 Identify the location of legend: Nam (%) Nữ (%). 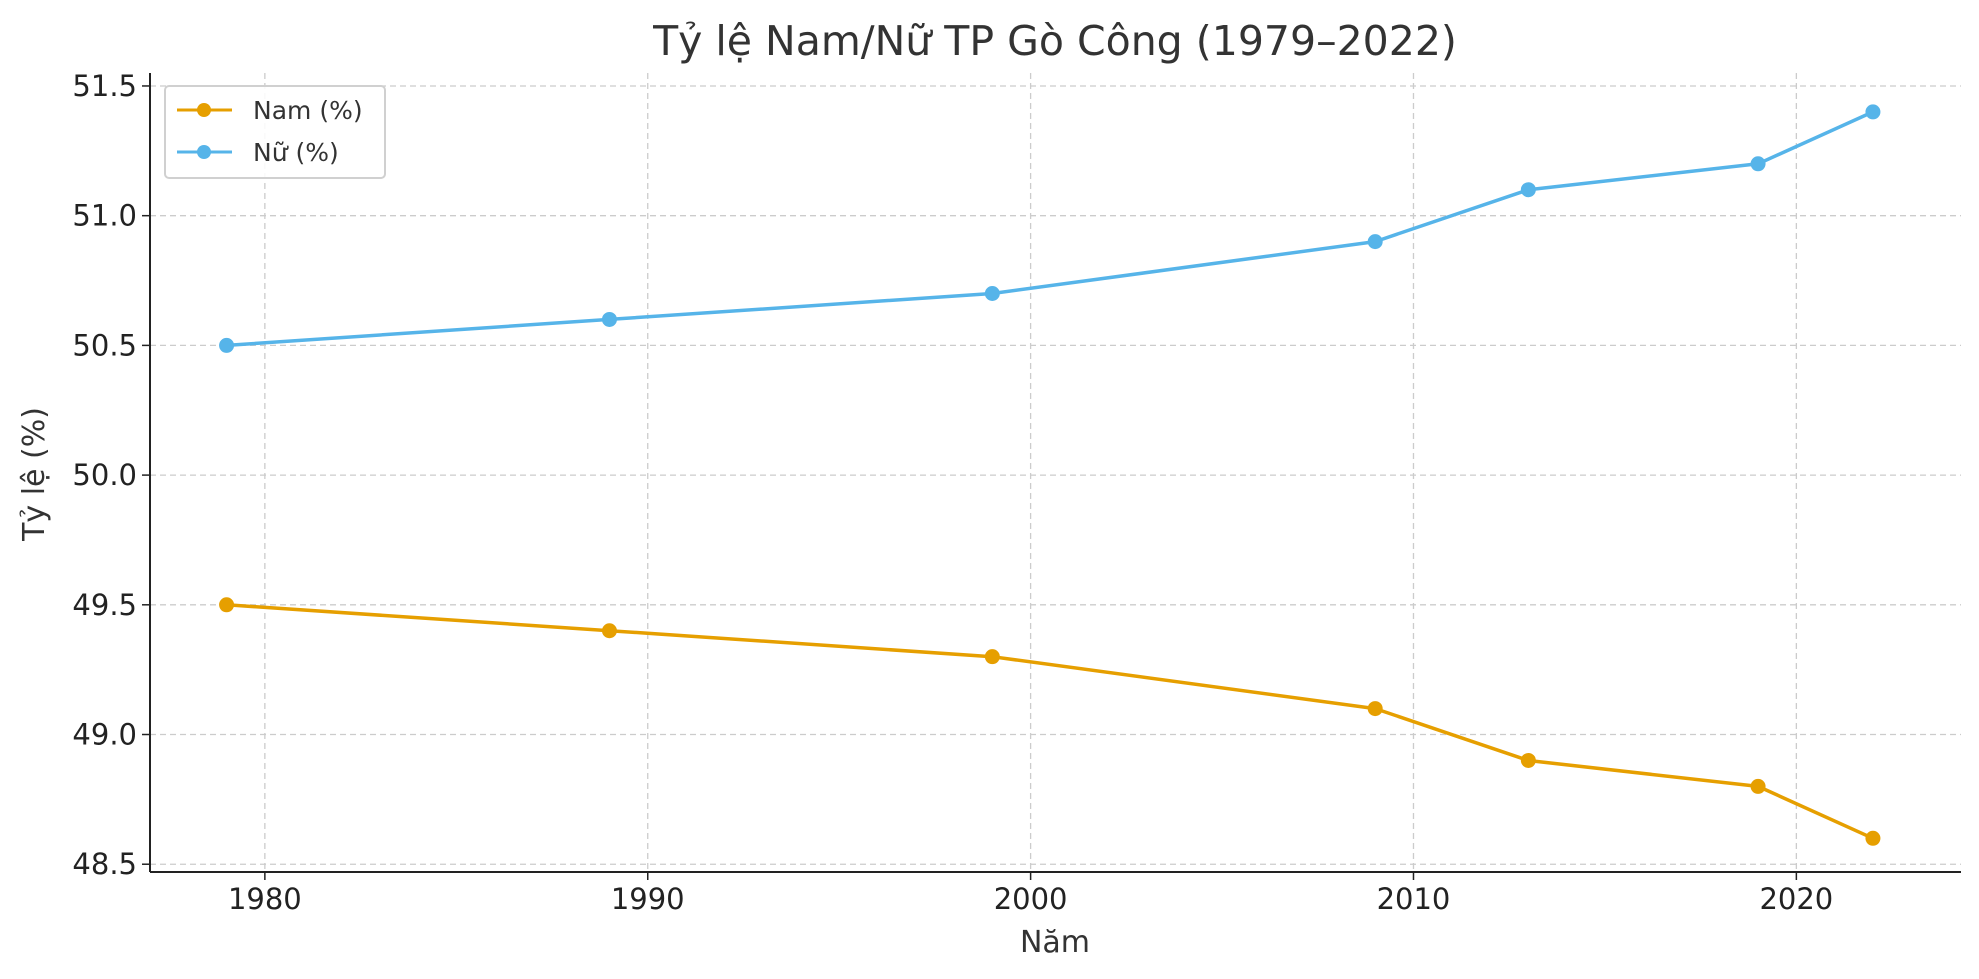
(275, 132).